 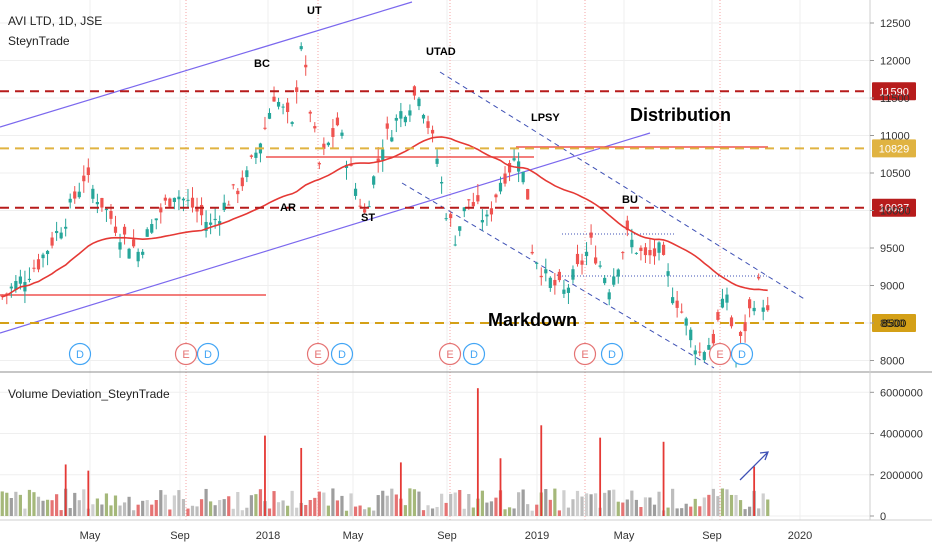 I want to click on annotation-ar: AR, so click(x=288, y=208).